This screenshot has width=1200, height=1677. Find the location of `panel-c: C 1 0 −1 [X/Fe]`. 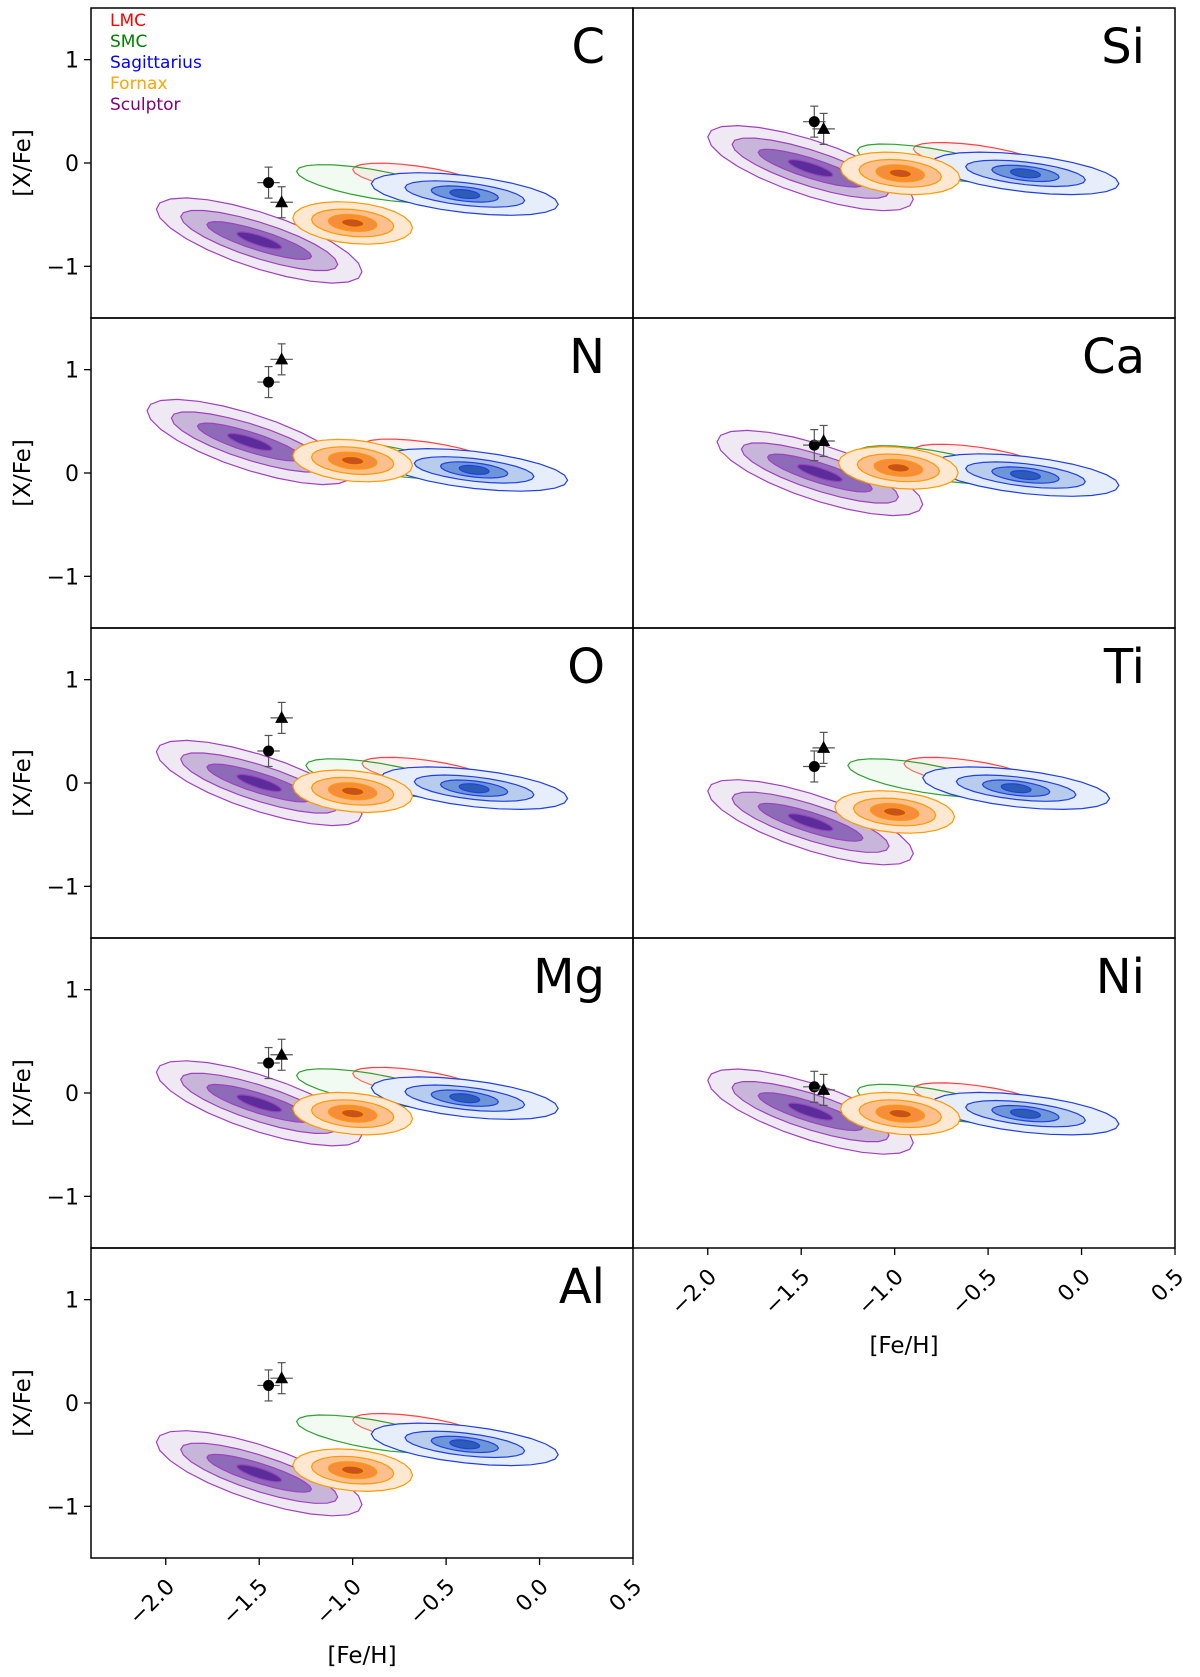

panel-c: C 1 0 −1 [X/Fe] is located at coordinates (322, 163).